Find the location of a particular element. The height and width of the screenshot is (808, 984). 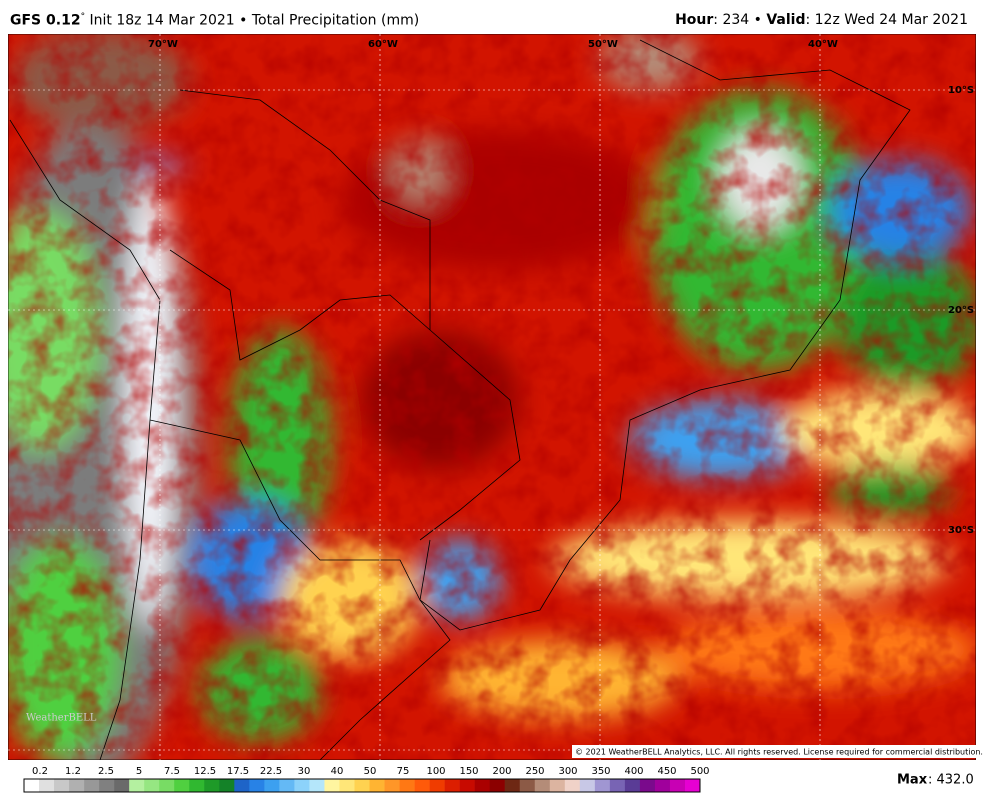

max-value: : 432.0 is located at coordinates (951, 780).